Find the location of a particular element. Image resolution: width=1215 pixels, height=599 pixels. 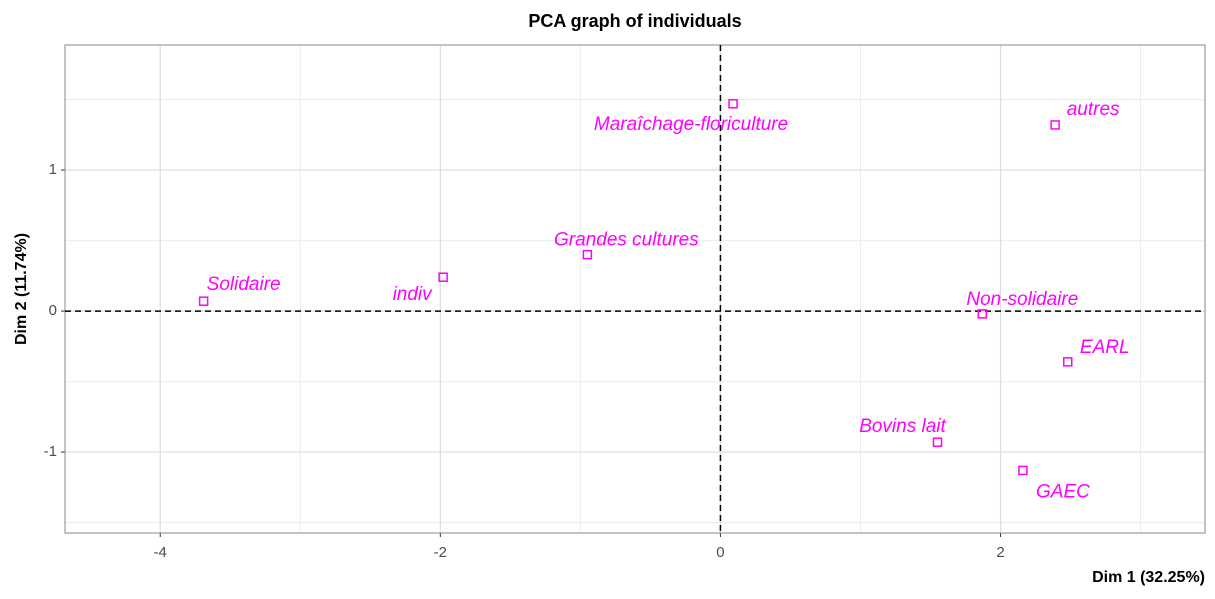

point-label: Non-solidaire is located at coordinates (1022, 299).